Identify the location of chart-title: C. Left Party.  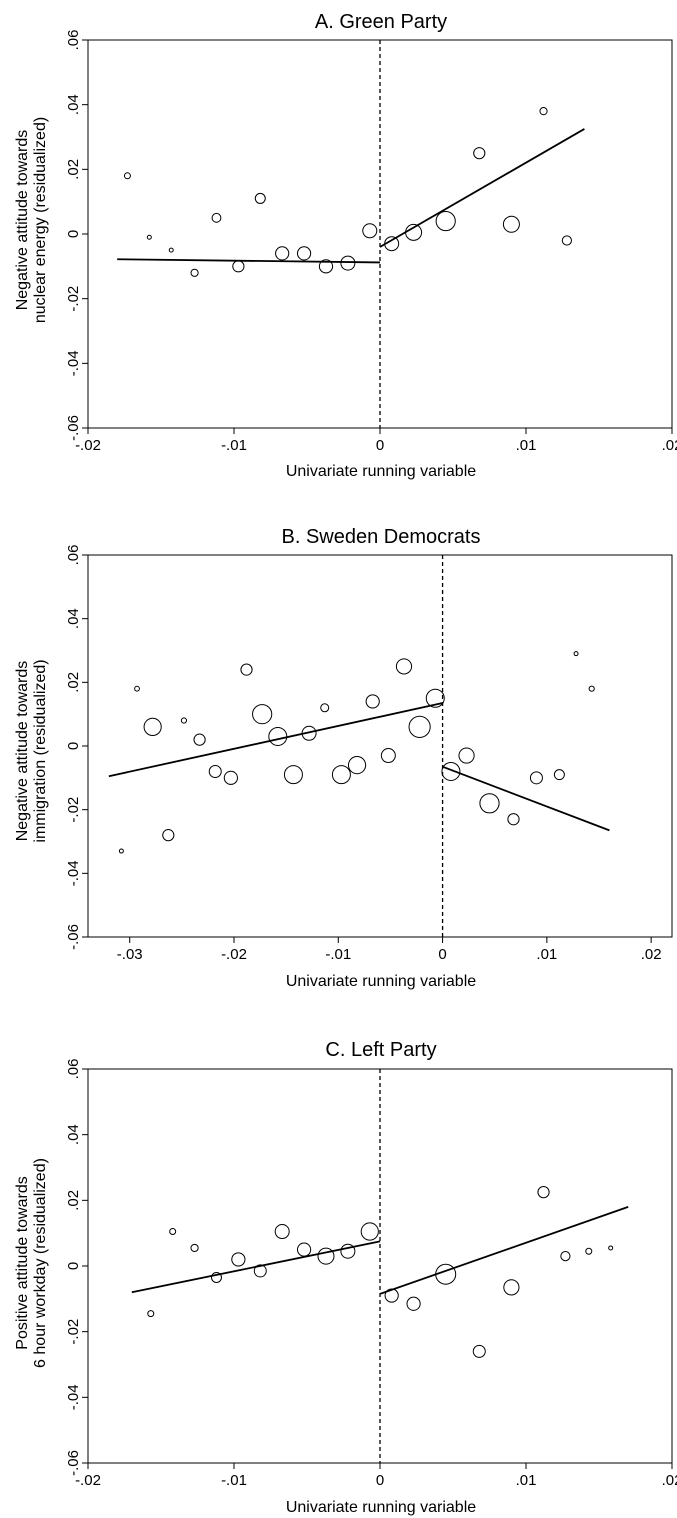
(380, 1050).